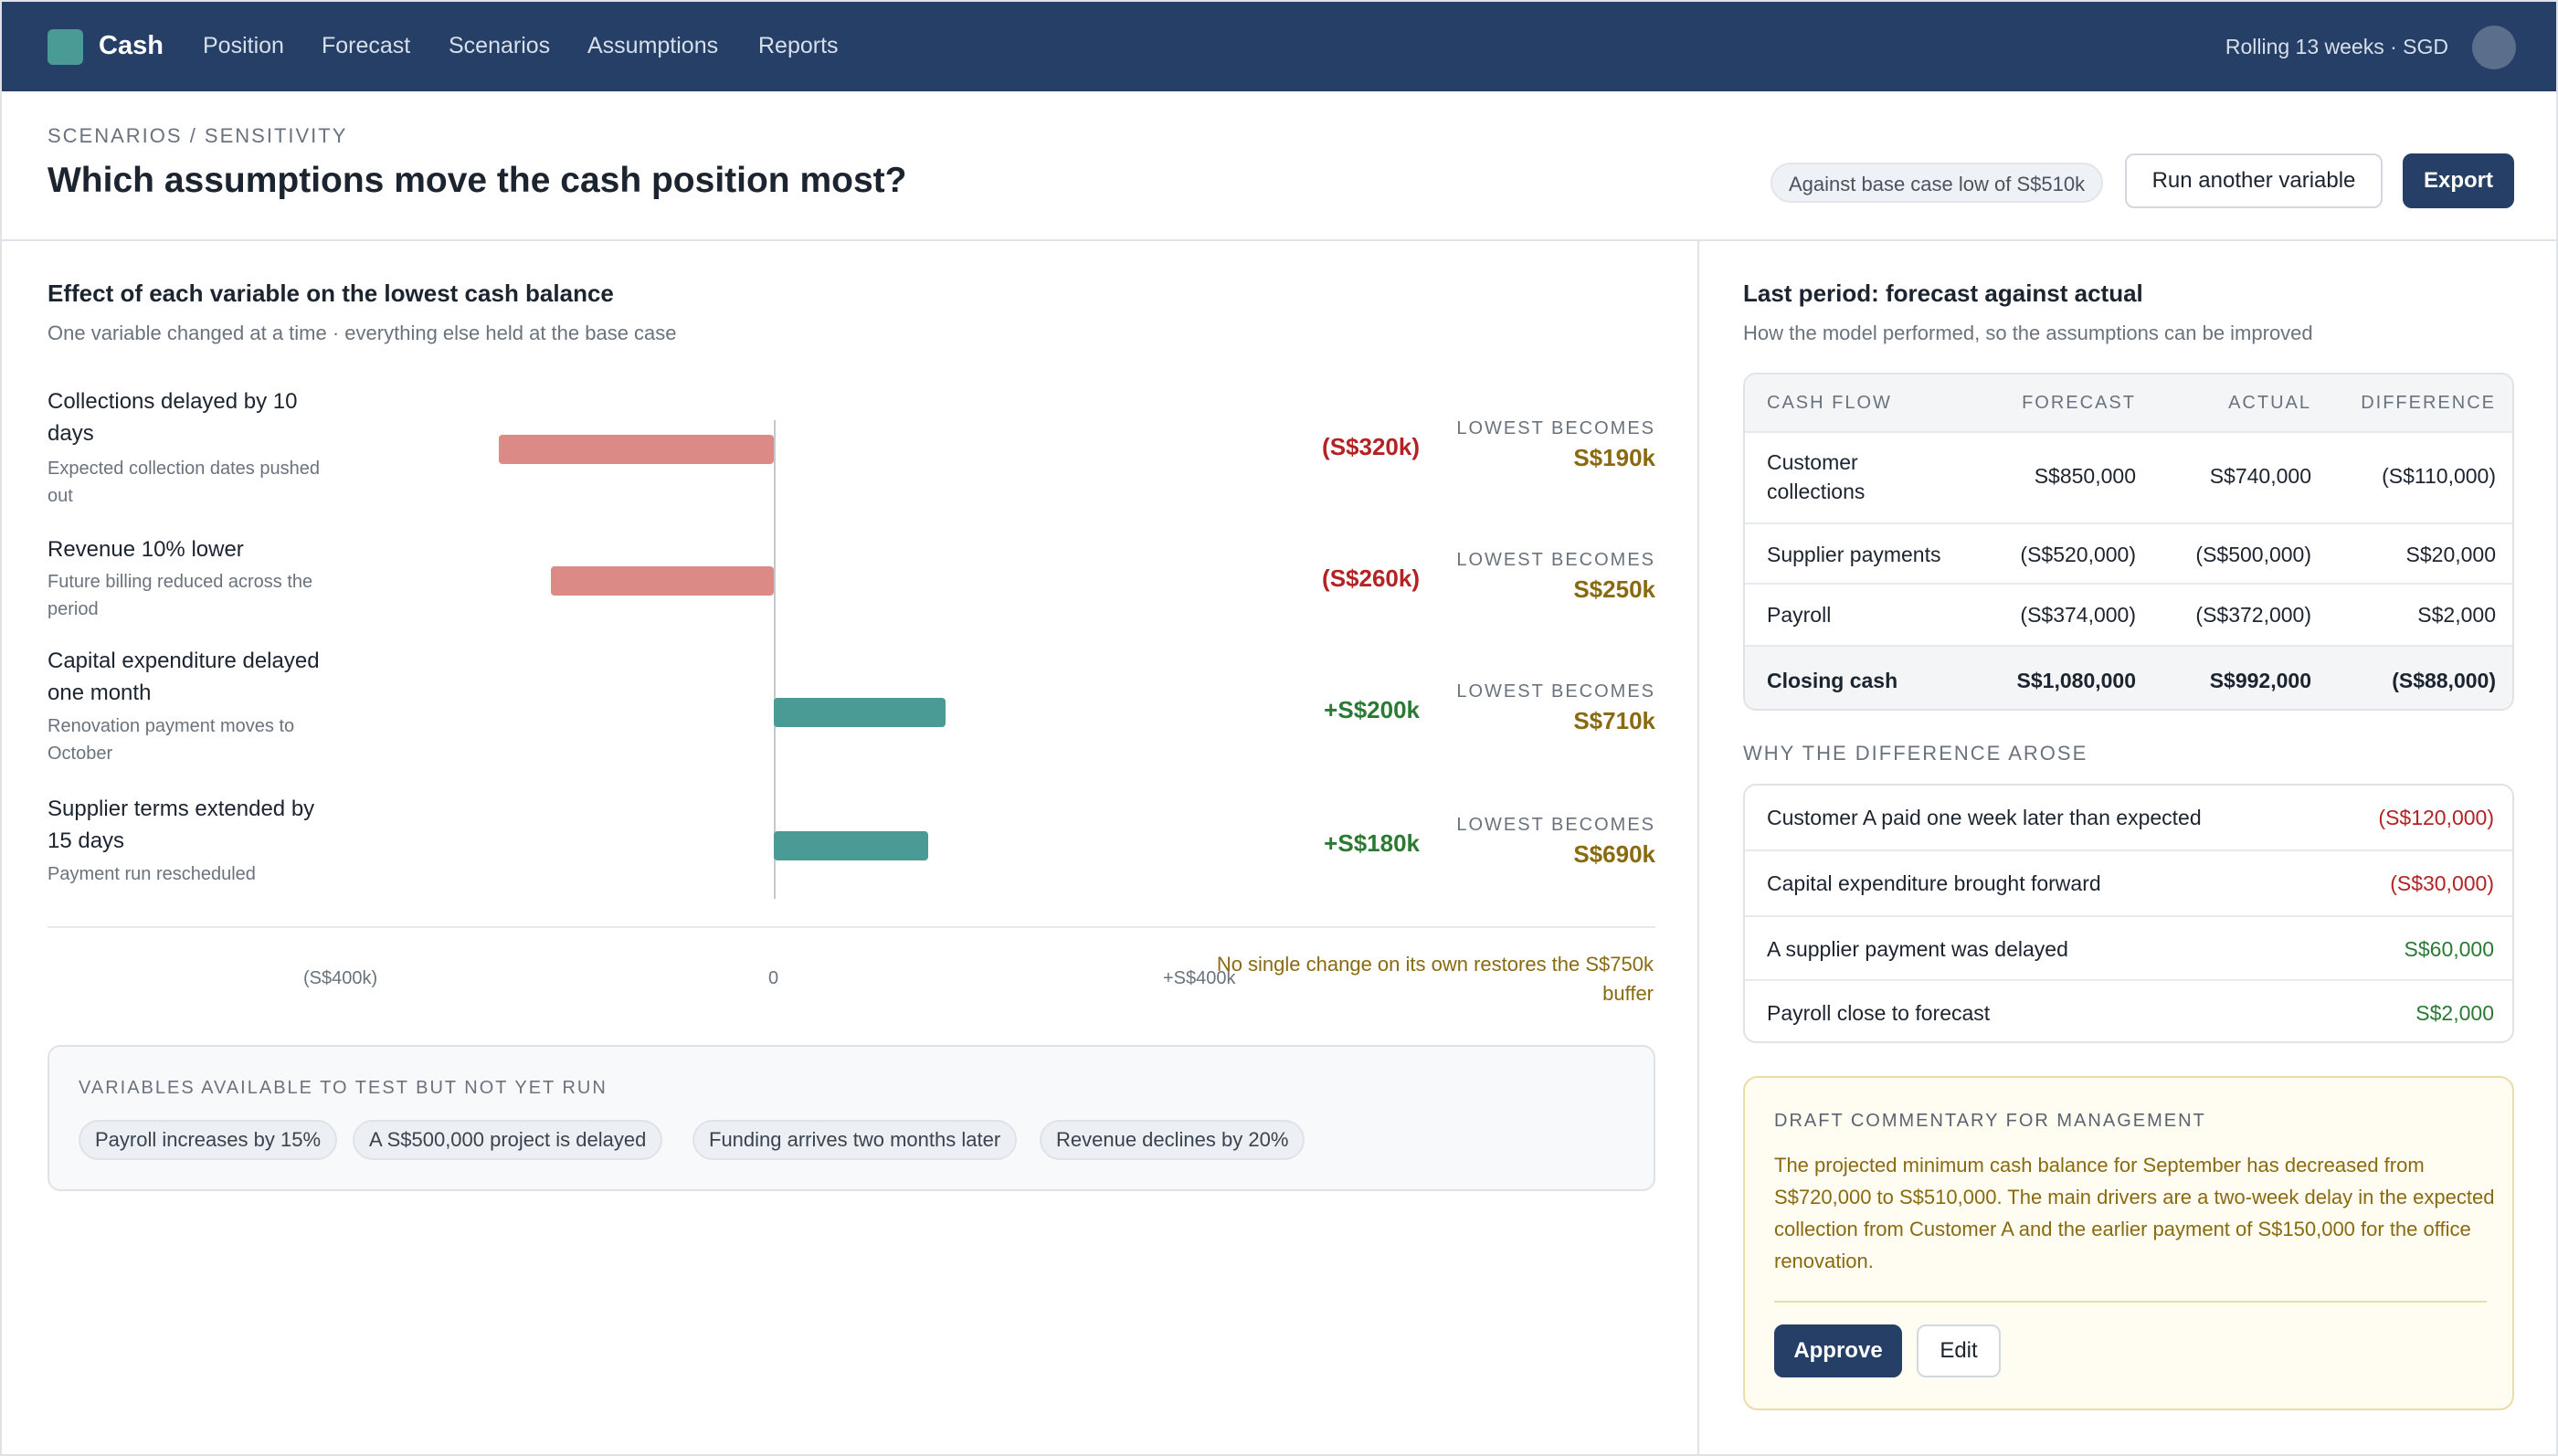 This screenshot has height=1456, width=2558. I want to click on variable-name: Supplier terms extended by 15 days, so click(181, 825).